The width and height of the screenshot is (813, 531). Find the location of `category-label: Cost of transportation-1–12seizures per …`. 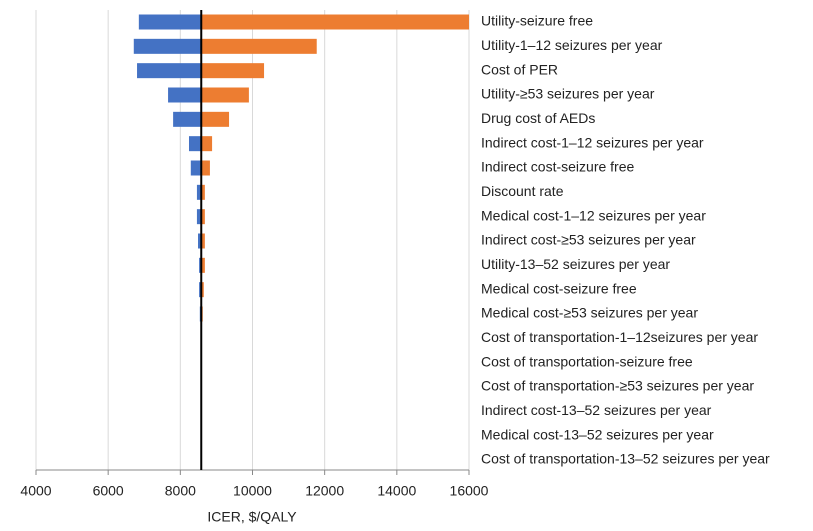

category-label: Cost of transportation-1–12seizures per … is located at coordinates (619, 337).